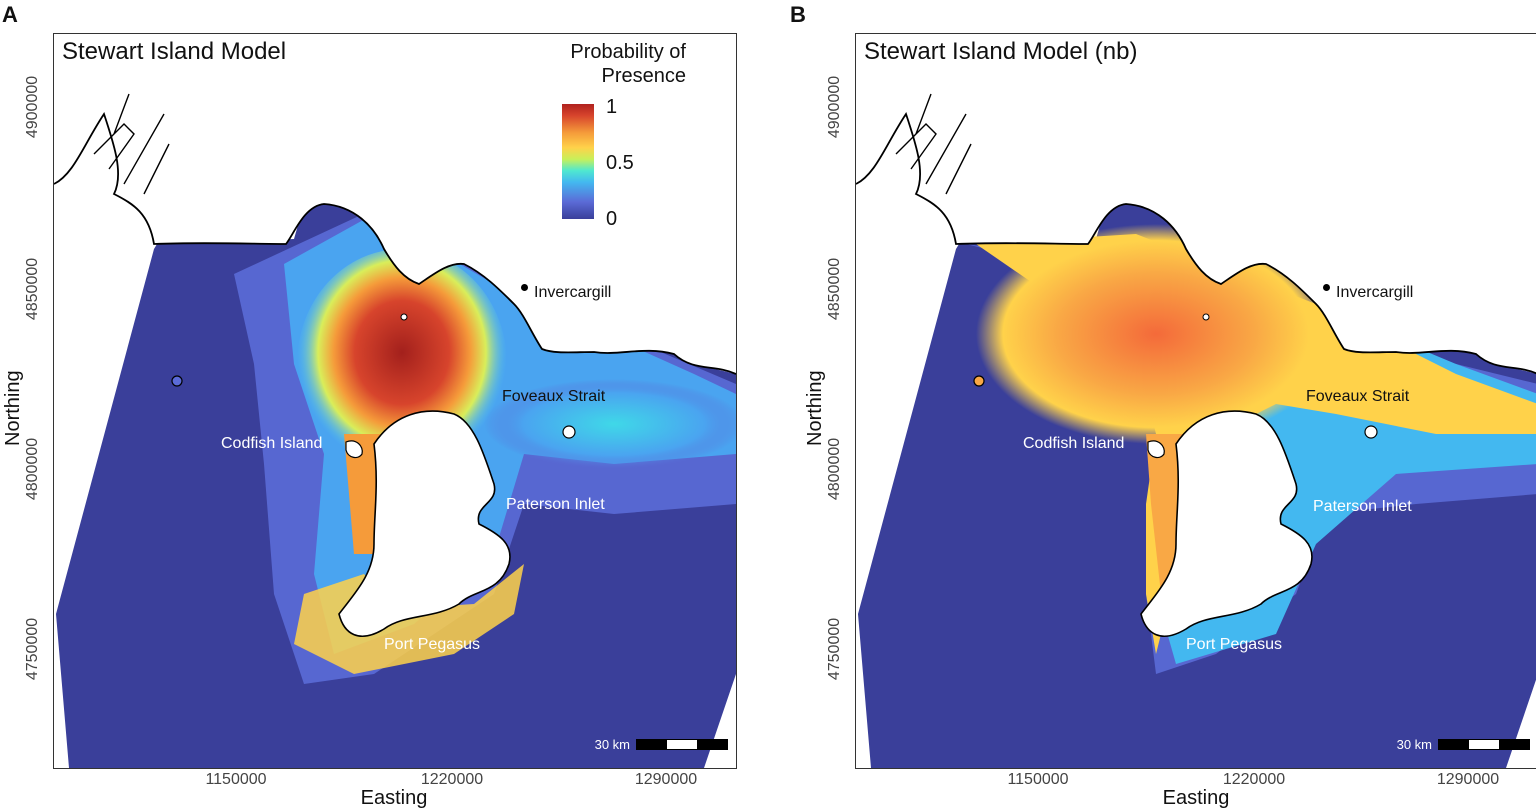  What do you see at coordinates (644, 76) in the screenshot?
I see `legend-title-line2: Presence` at bounding box center [644, 76].